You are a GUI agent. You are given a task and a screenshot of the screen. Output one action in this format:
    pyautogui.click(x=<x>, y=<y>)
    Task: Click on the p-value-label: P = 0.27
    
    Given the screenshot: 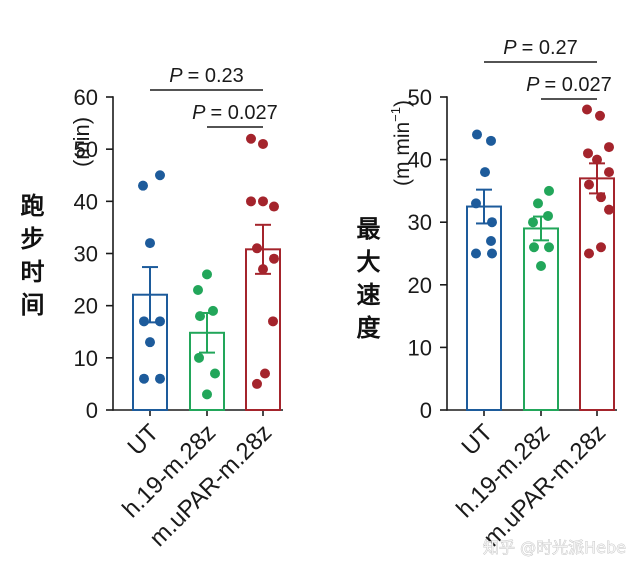 What is the action you would take?
    pyautogui.click(x=540, y=48)
    